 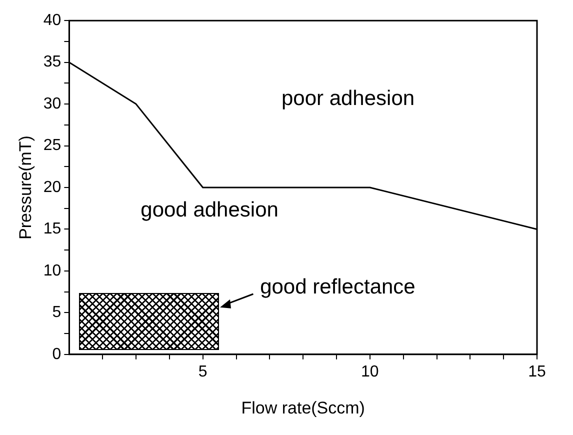 I want to click on x-tick-label: 5, so click(x=203, y=371).